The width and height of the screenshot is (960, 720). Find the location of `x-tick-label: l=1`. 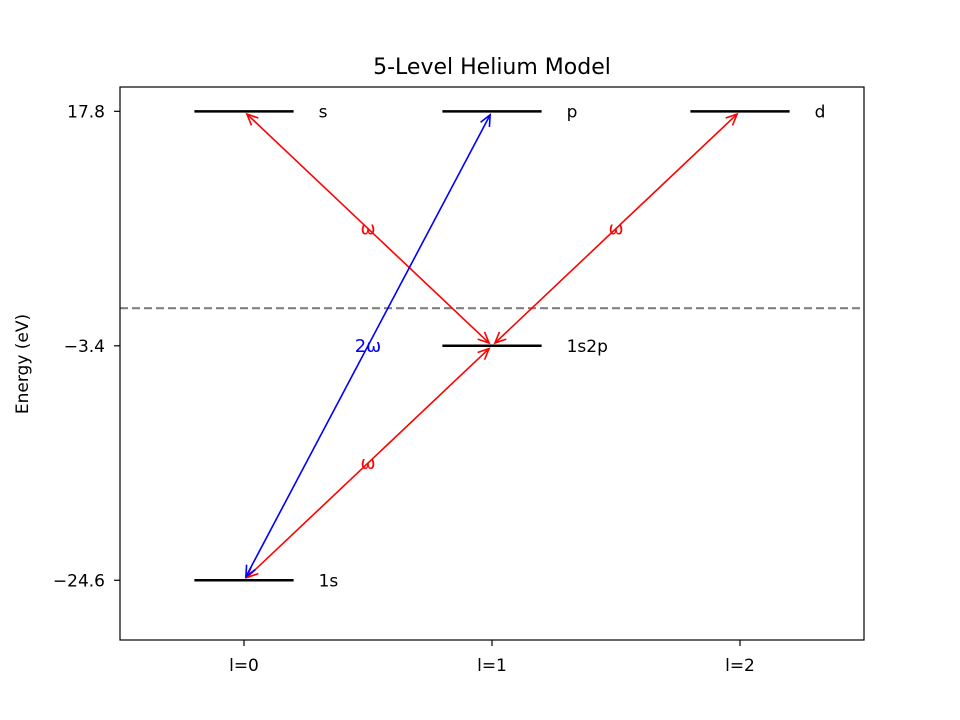

x-tick-label: l=1 is located at coordinates (492, 666).